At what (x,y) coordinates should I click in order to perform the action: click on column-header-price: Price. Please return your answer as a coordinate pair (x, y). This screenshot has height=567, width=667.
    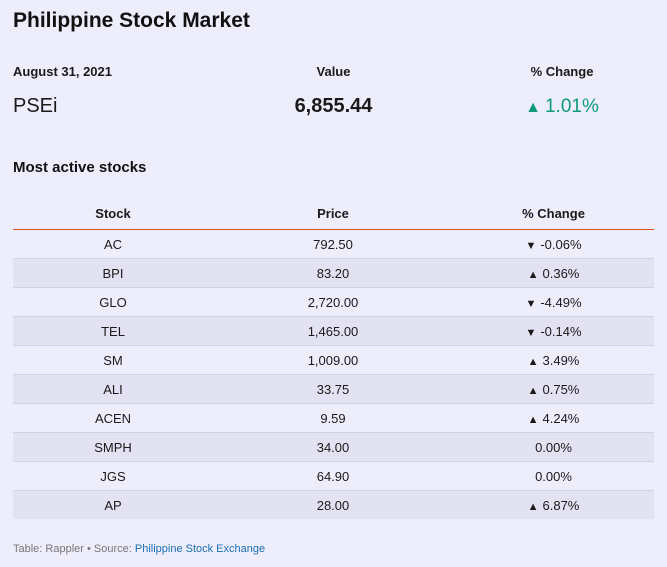
    Looking at the image, I should click on (333, 213).